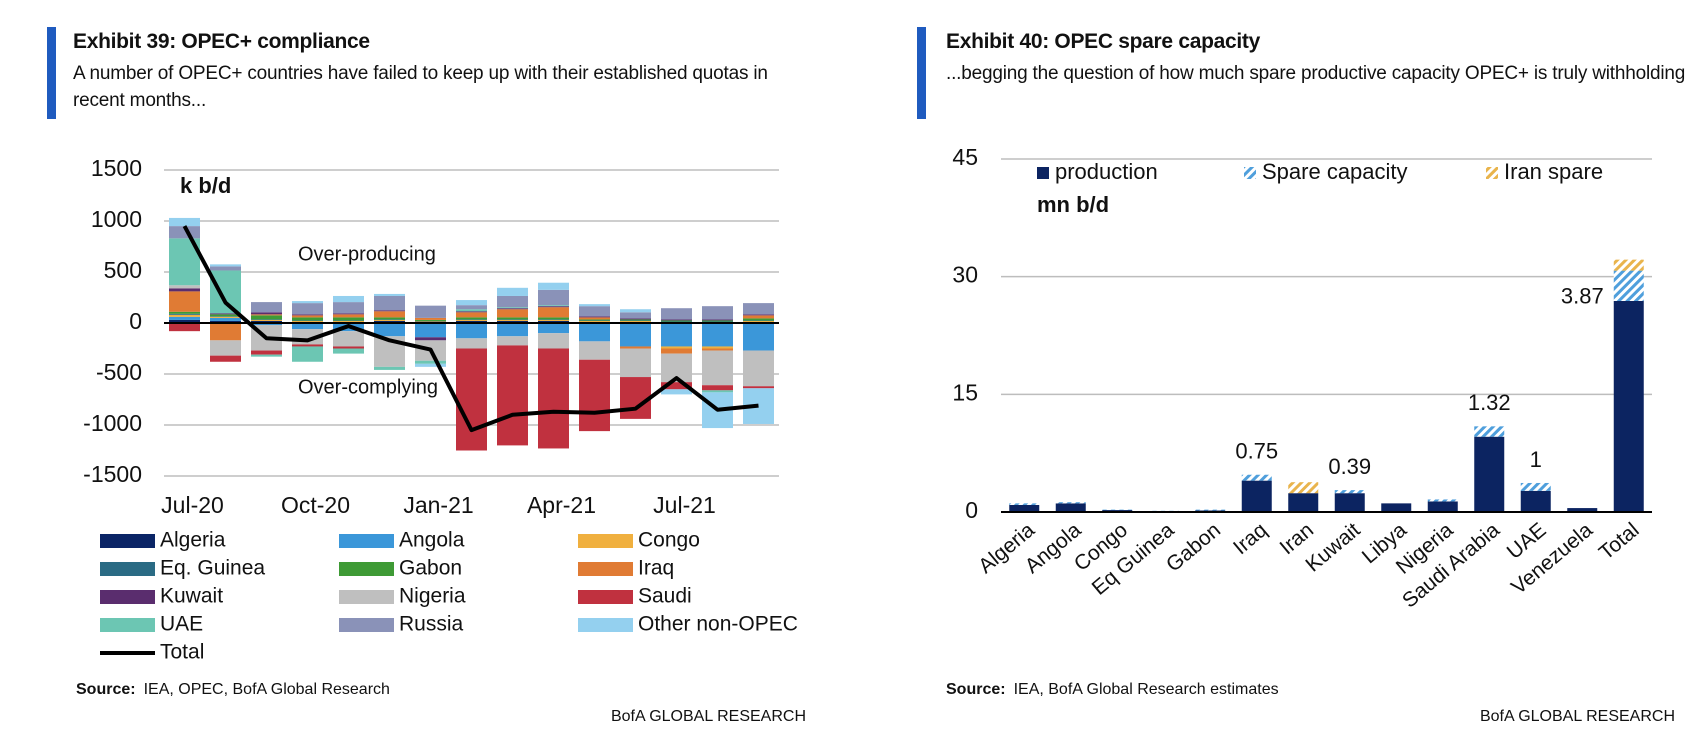  Describe the element at coordinates (1536, 459) in the screenshot. I see `value-label: 1` at that location.